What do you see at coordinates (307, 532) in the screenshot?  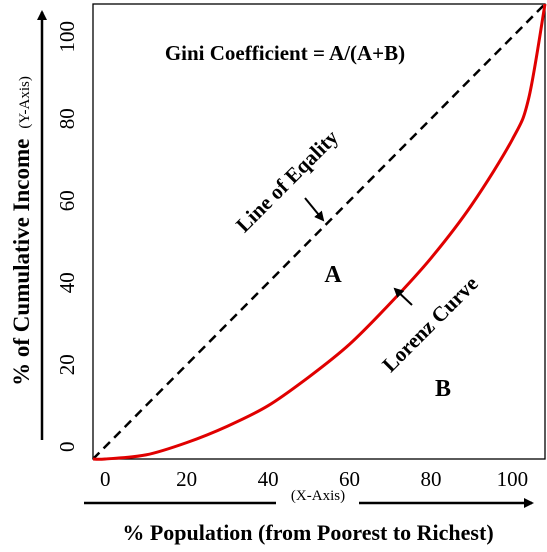 I see `x-axis-label: % Population (from Poorest to Richest)` at bounding box center [307, 532].